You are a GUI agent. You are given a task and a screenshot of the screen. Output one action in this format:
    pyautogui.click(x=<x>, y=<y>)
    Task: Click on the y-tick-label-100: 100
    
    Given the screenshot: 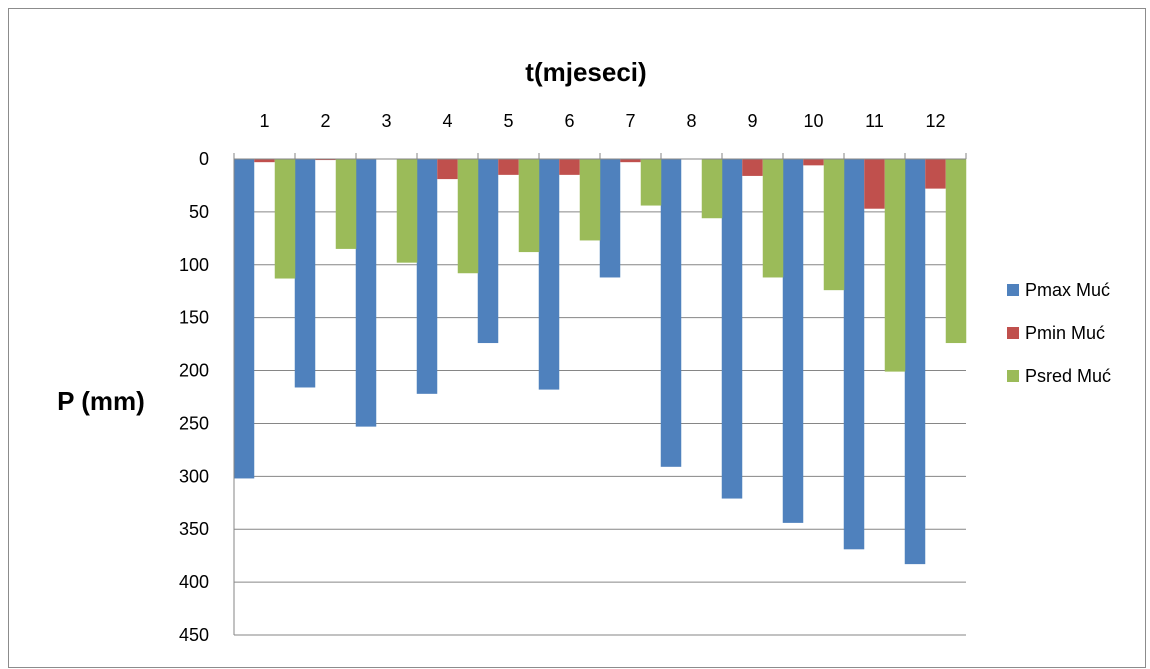 What is the action you would take?
    pyautogui.click(x=194, y=265)
    